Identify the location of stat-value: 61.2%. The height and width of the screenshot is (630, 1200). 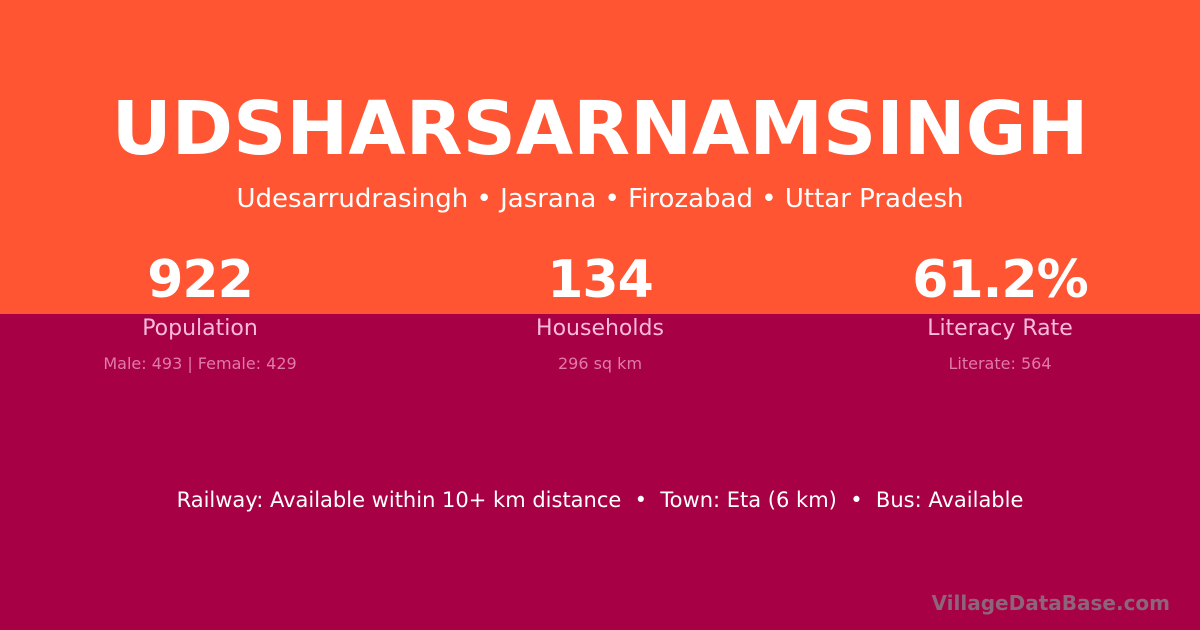
(1000, 280).